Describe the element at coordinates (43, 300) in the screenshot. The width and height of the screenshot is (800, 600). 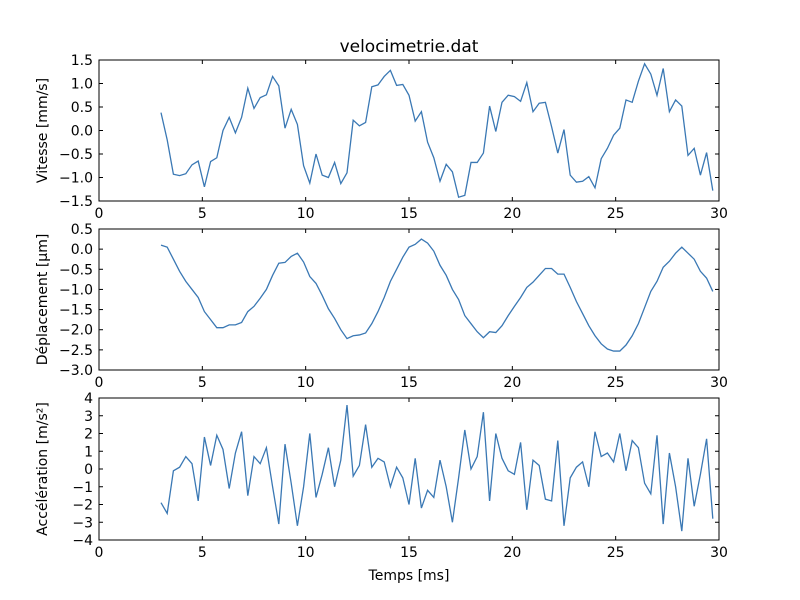
I see `y-axis-label: Déplacement [µm]` at that location.